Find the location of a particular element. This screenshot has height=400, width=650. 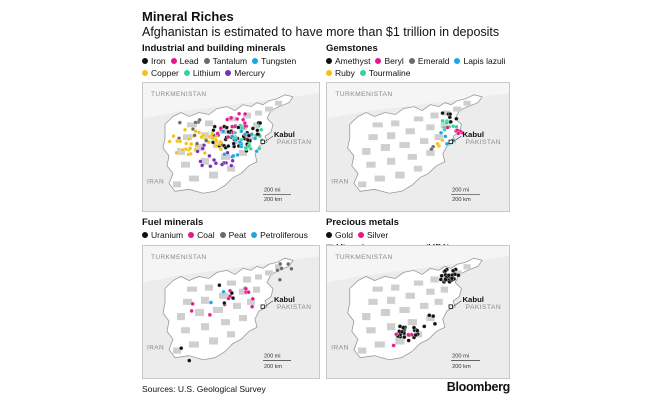

legend-label: Tourmaline is located at coordinates (389, 73).